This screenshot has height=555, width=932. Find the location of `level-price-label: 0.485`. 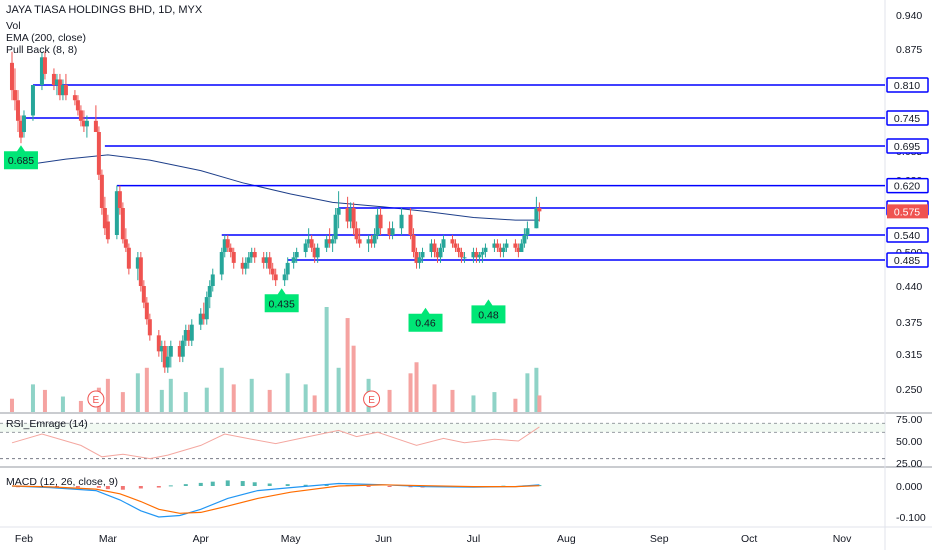

level-price-label: 0.485 is located at coordinates (907, 261).